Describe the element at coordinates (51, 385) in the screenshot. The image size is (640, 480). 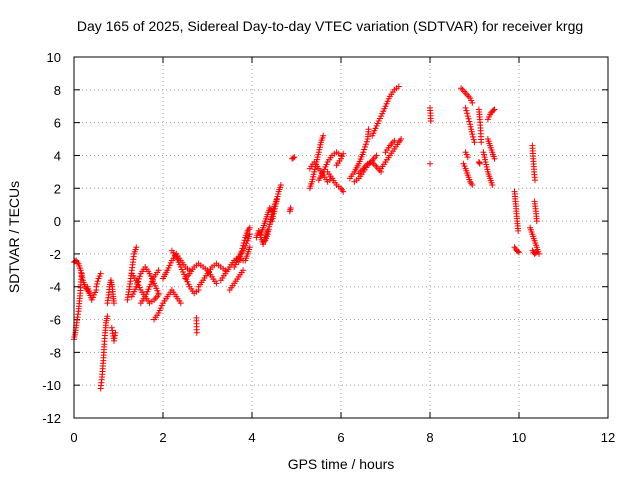
I see `y-tick-label: -10` at that location.